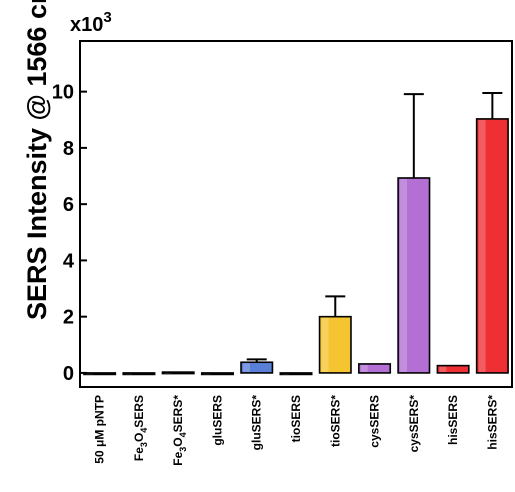  I want to click on x-category-label: tioSERS, so click(296, 418).